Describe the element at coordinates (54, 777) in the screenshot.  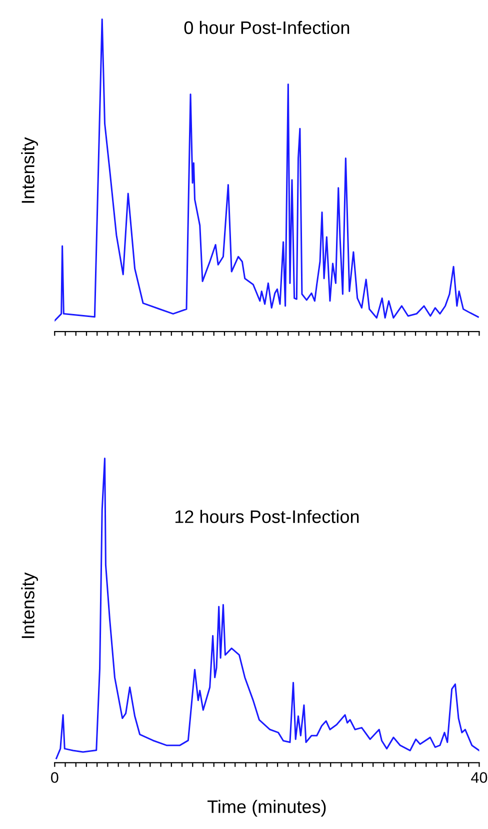
I see `x-tick-label: 0` at that location.